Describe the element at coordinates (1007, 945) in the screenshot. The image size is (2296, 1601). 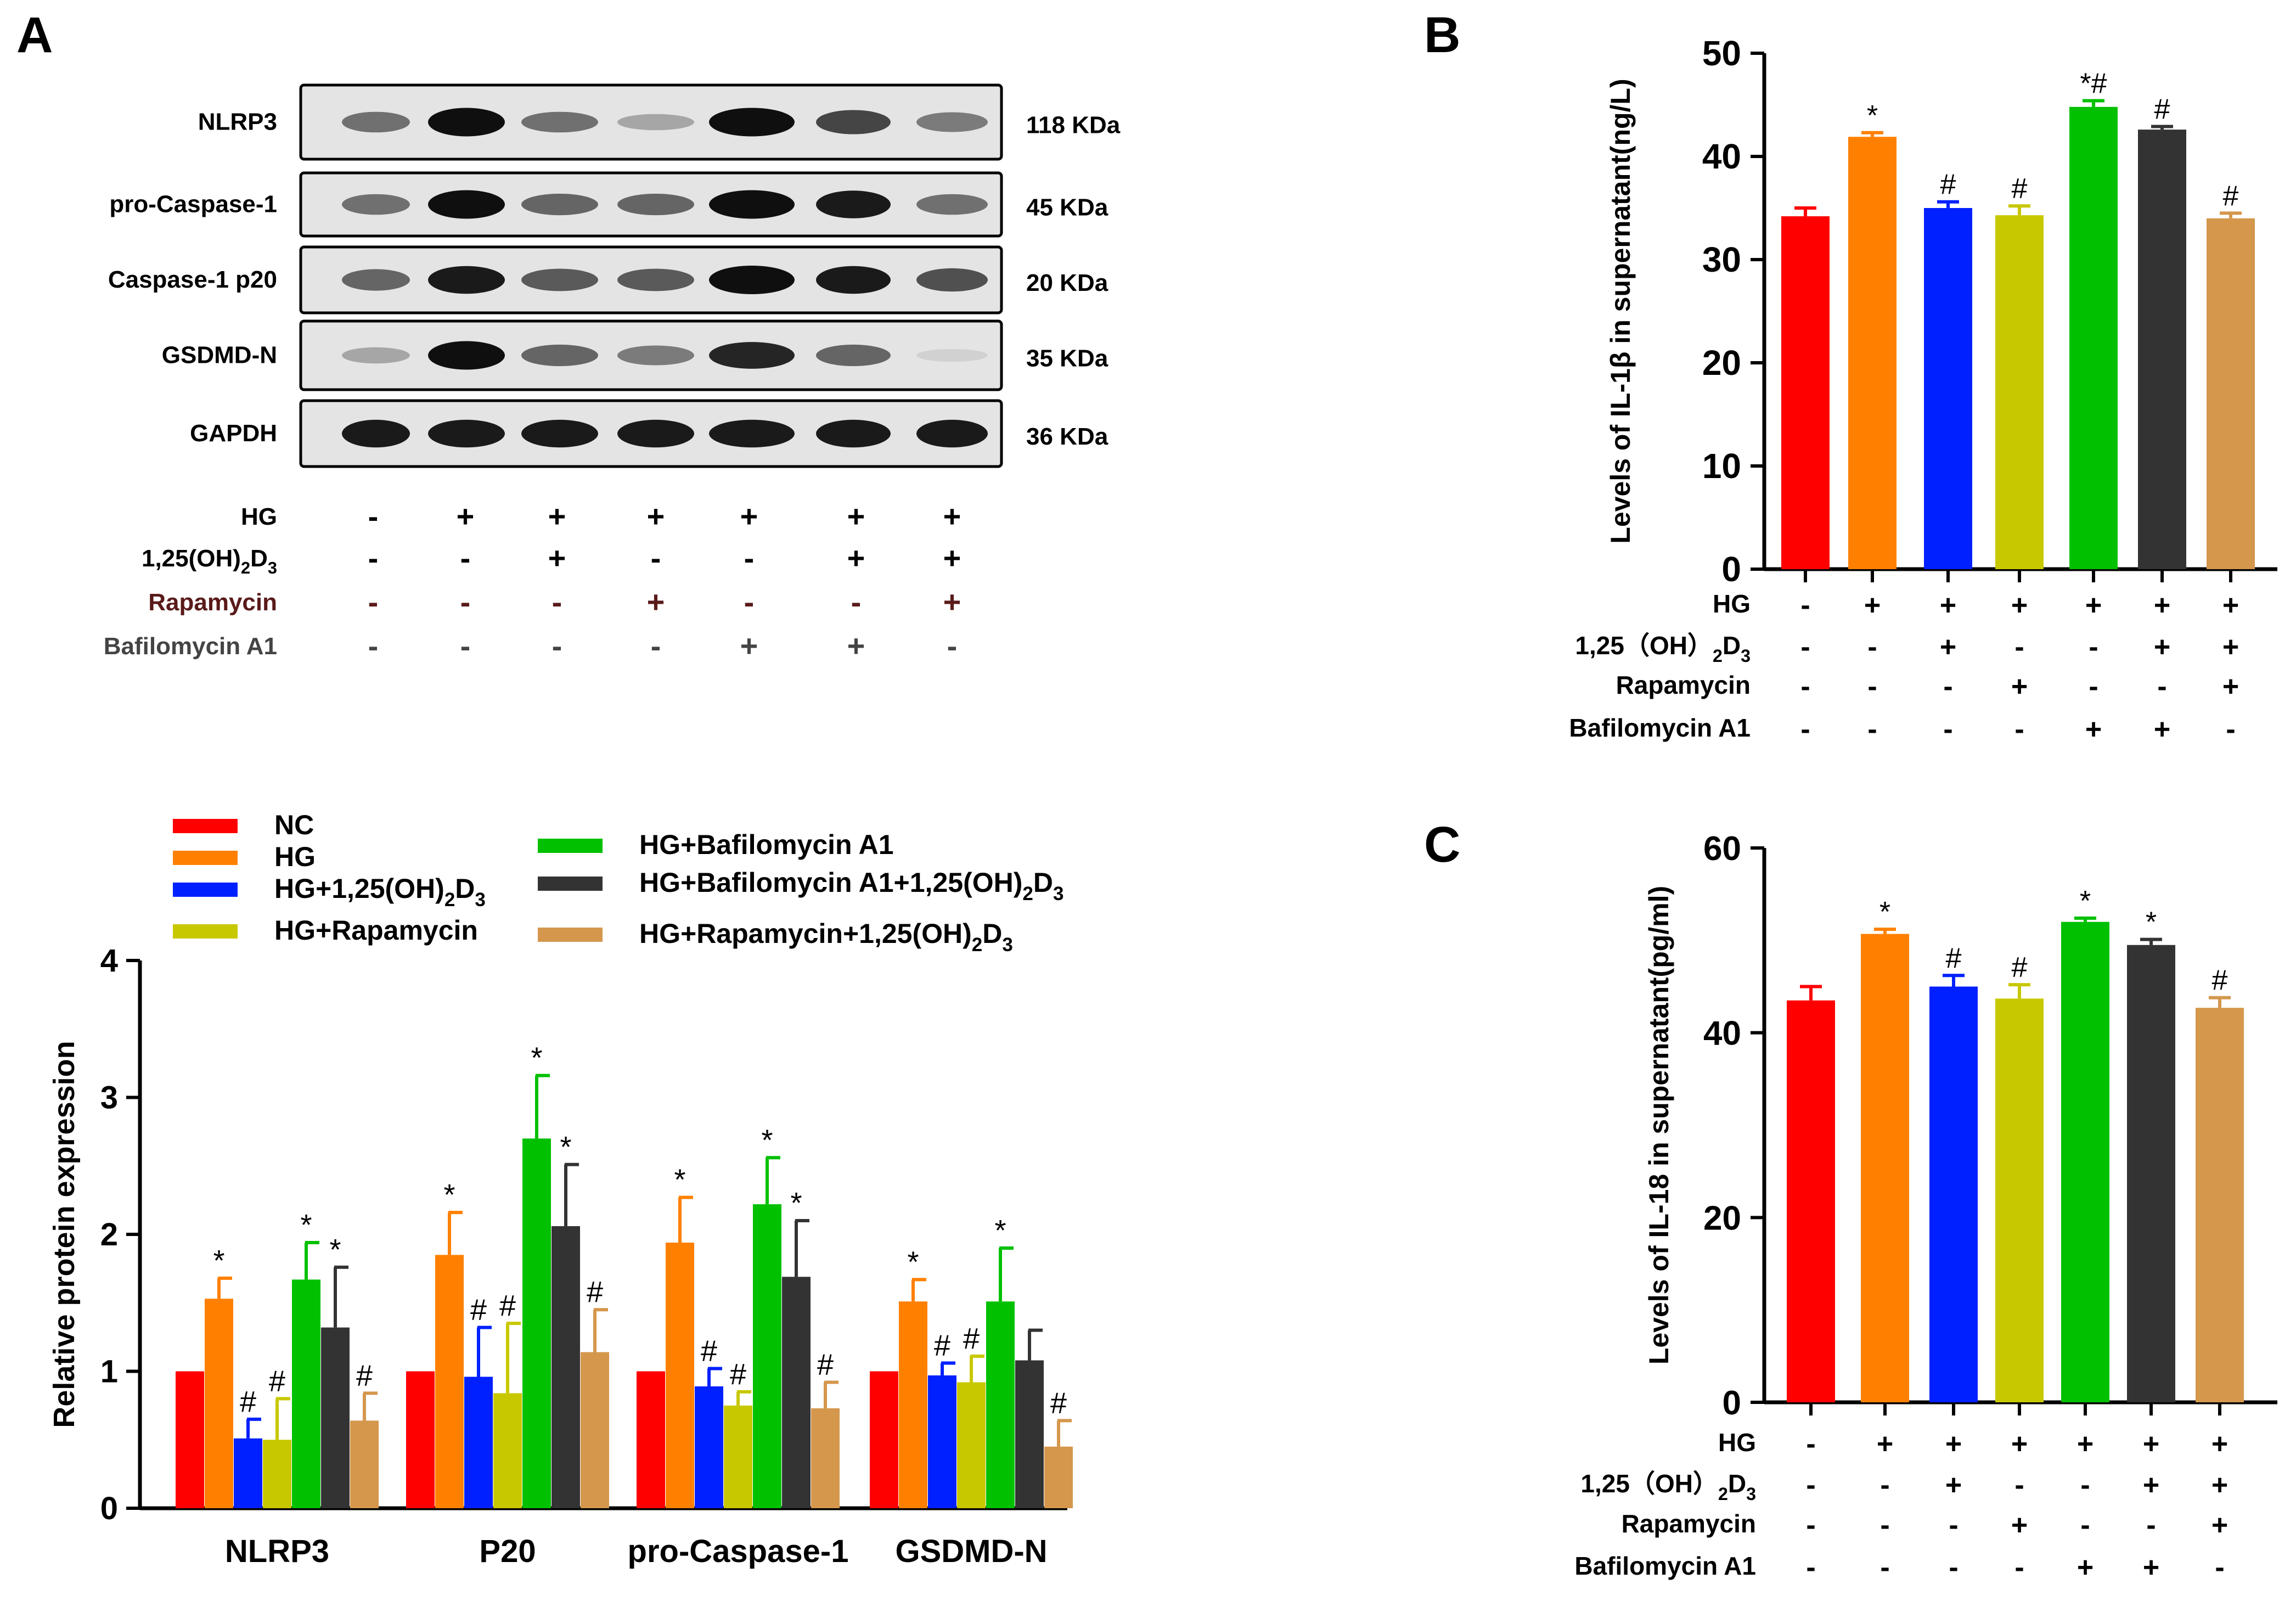
I see `legend-label-sub2: 3` at that location.